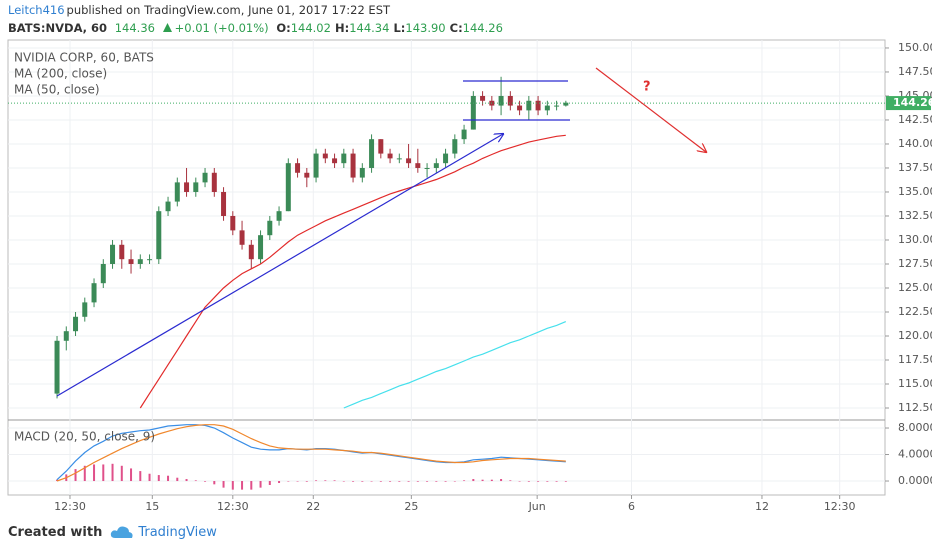  Describe the element at coordinates (84, 437) in the screenshot. I see `macd-title: MACD (20, 50, close, 9)` at that location.